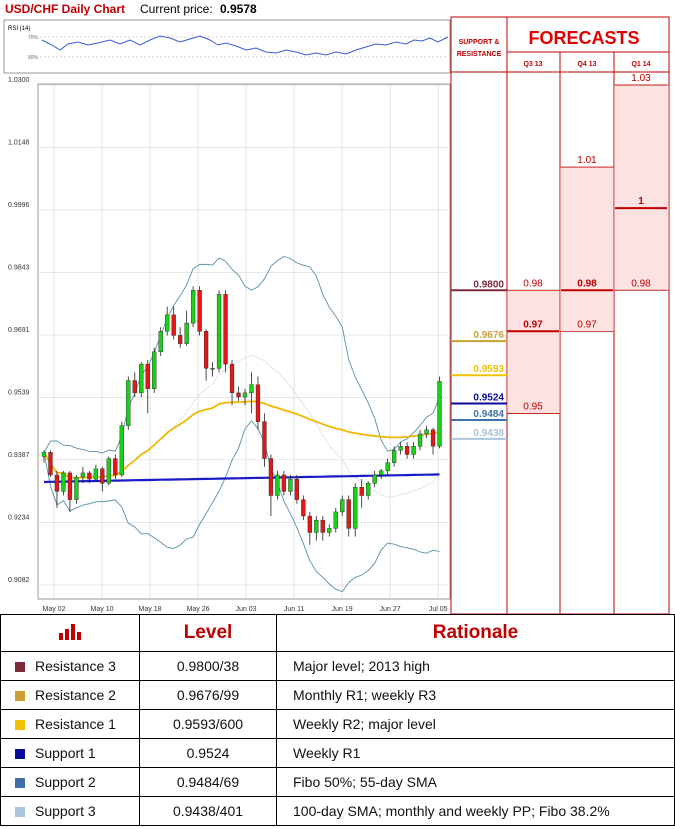 The height and width of the screenshot is (829, 675). Describe the element at coordinates (33, 58) in the screenshot. I see `rsi-50-label: 50%` at that location.